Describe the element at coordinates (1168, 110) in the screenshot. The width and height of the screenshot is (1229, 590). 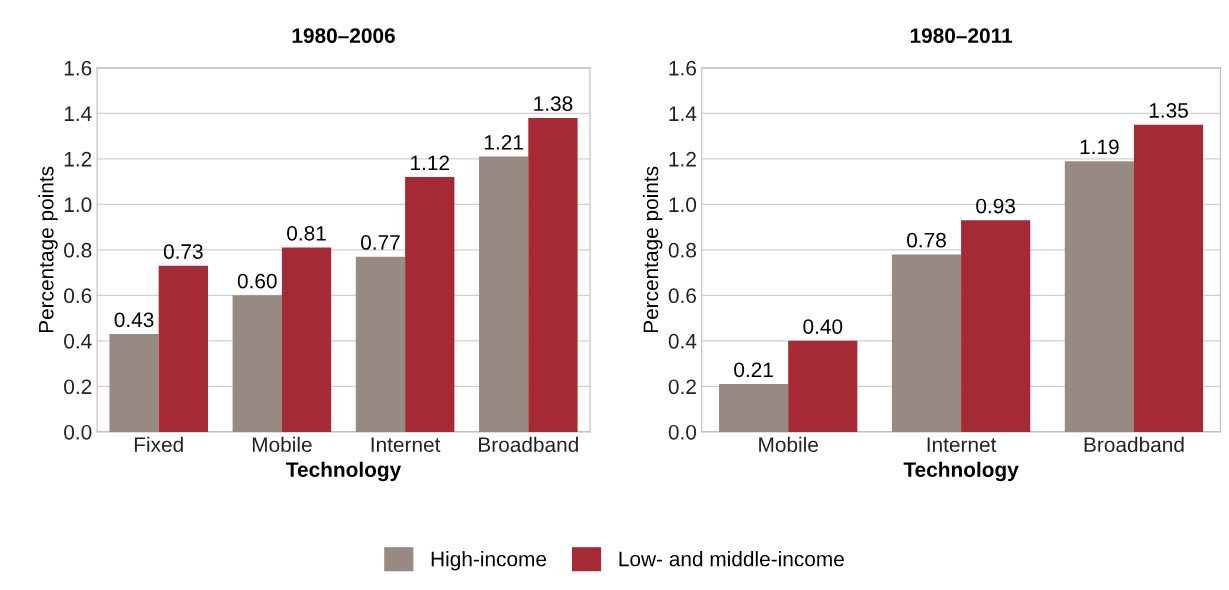
I see `data-label: 1.35` at that location.